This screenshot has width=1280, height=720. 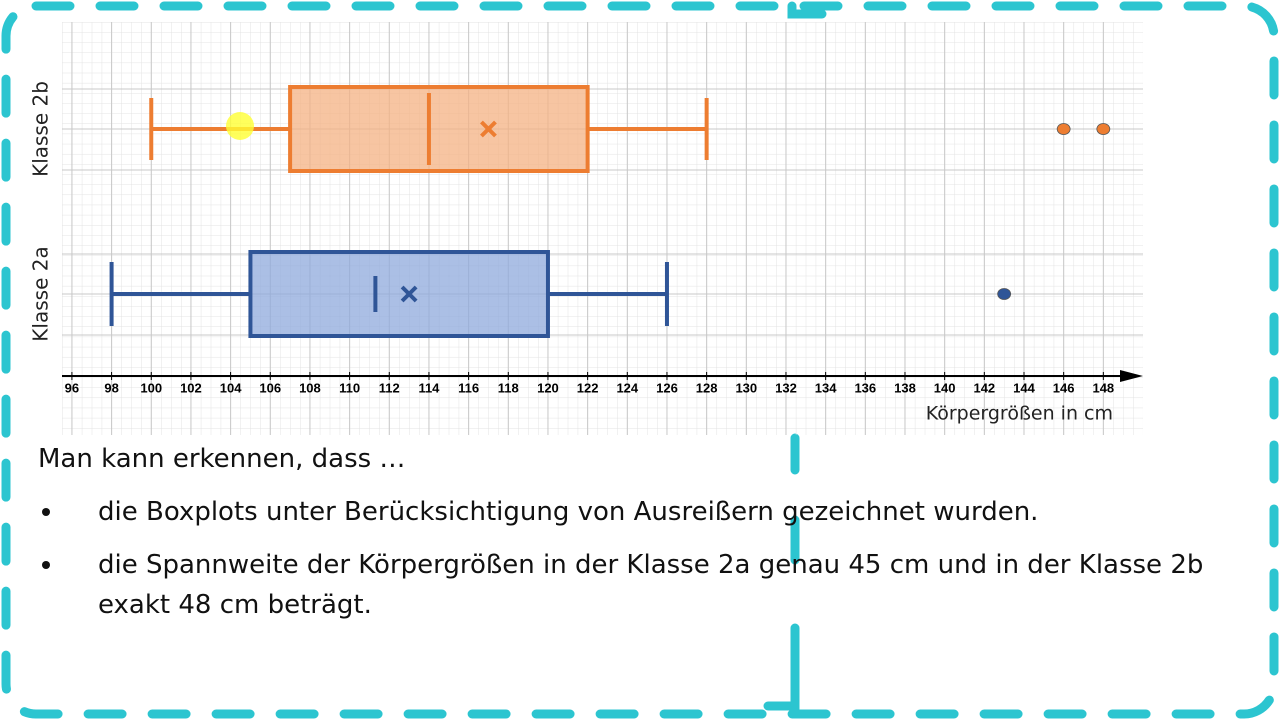 What do you see at coordinates (588, 387) in the screenshot?
I see `x-tick-label: 122` at bounding box center [588, 387].